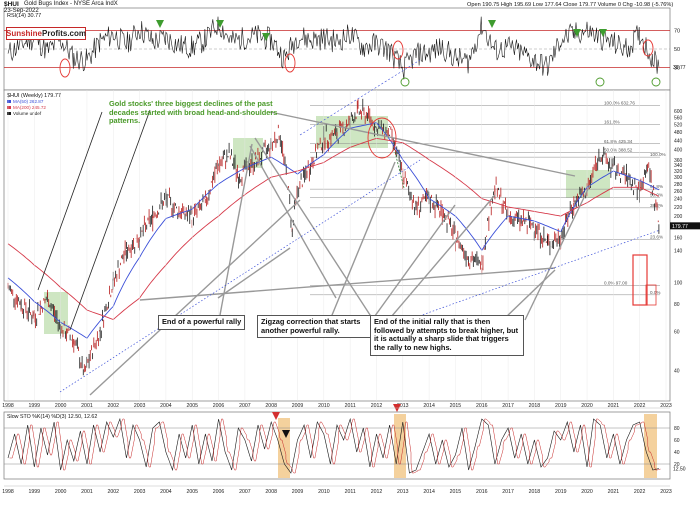 This screenshot has width=700, height=518. I want to click on sto-zone-2012, so click(400, 446).